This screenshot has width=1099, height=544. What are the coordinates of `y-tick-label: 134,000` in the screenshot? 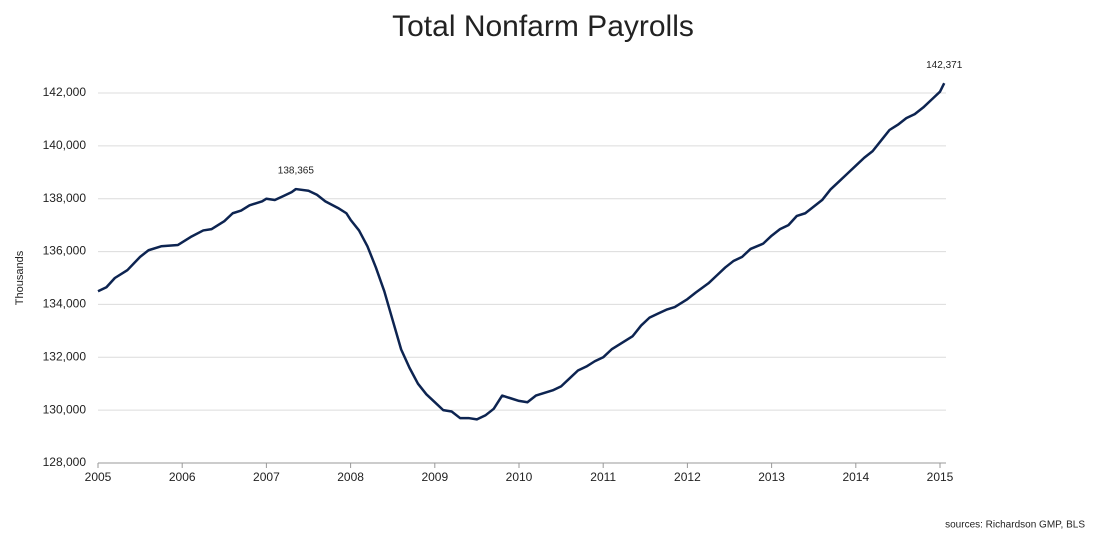 It's located at (65, 304).